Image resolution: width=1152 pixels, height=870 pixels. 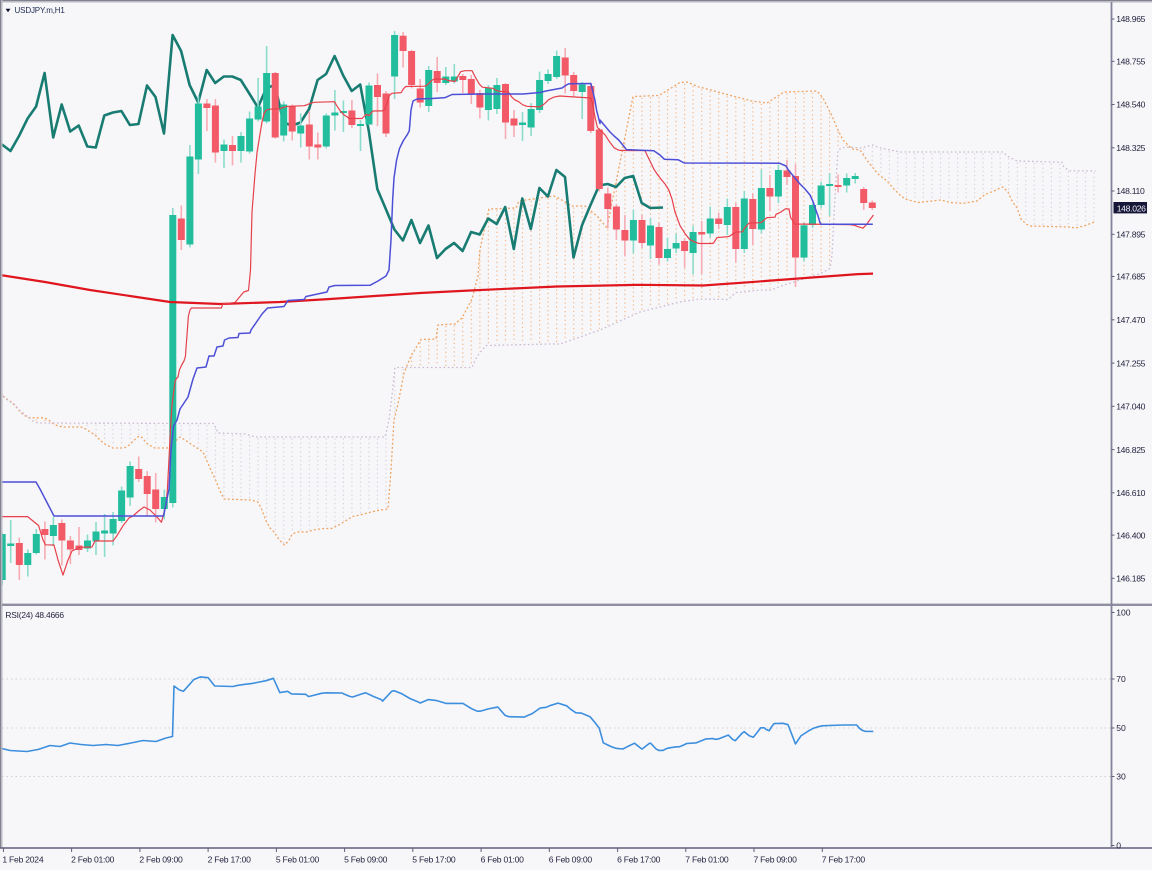 I want to click on svg-text: 1 Feb 2024, so click(x=22, y=860).